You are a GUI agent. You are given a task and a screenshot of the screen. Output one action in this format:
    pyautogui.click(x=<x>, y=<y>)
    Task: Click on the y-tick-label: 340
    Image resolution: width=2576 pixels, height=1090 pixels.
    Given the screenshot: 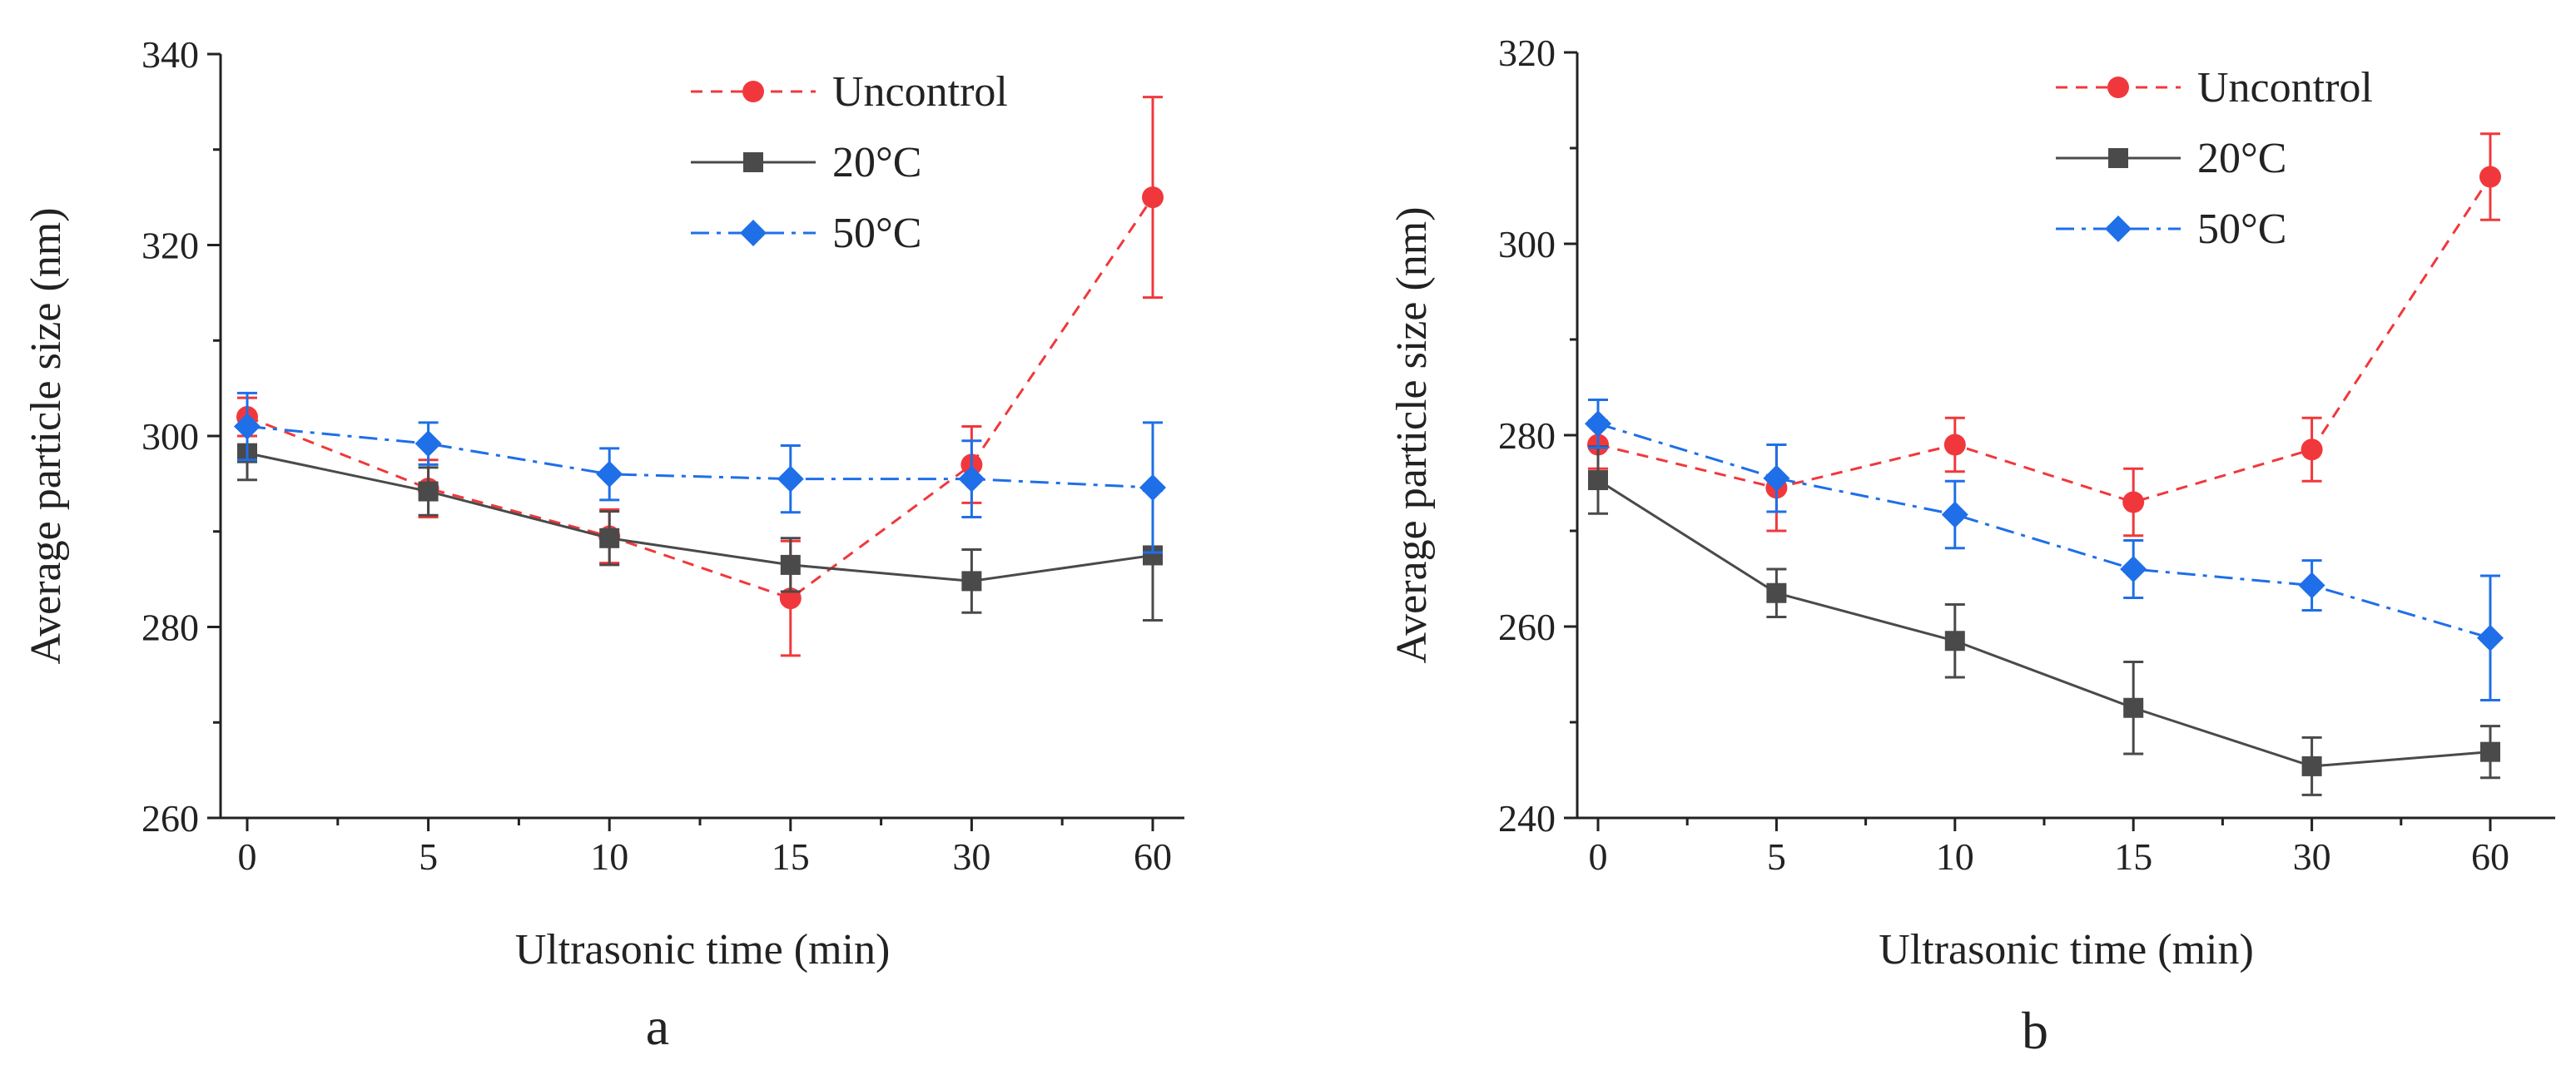 What is the action you would take?
    pyautogui.click(x=170, y=54)
    